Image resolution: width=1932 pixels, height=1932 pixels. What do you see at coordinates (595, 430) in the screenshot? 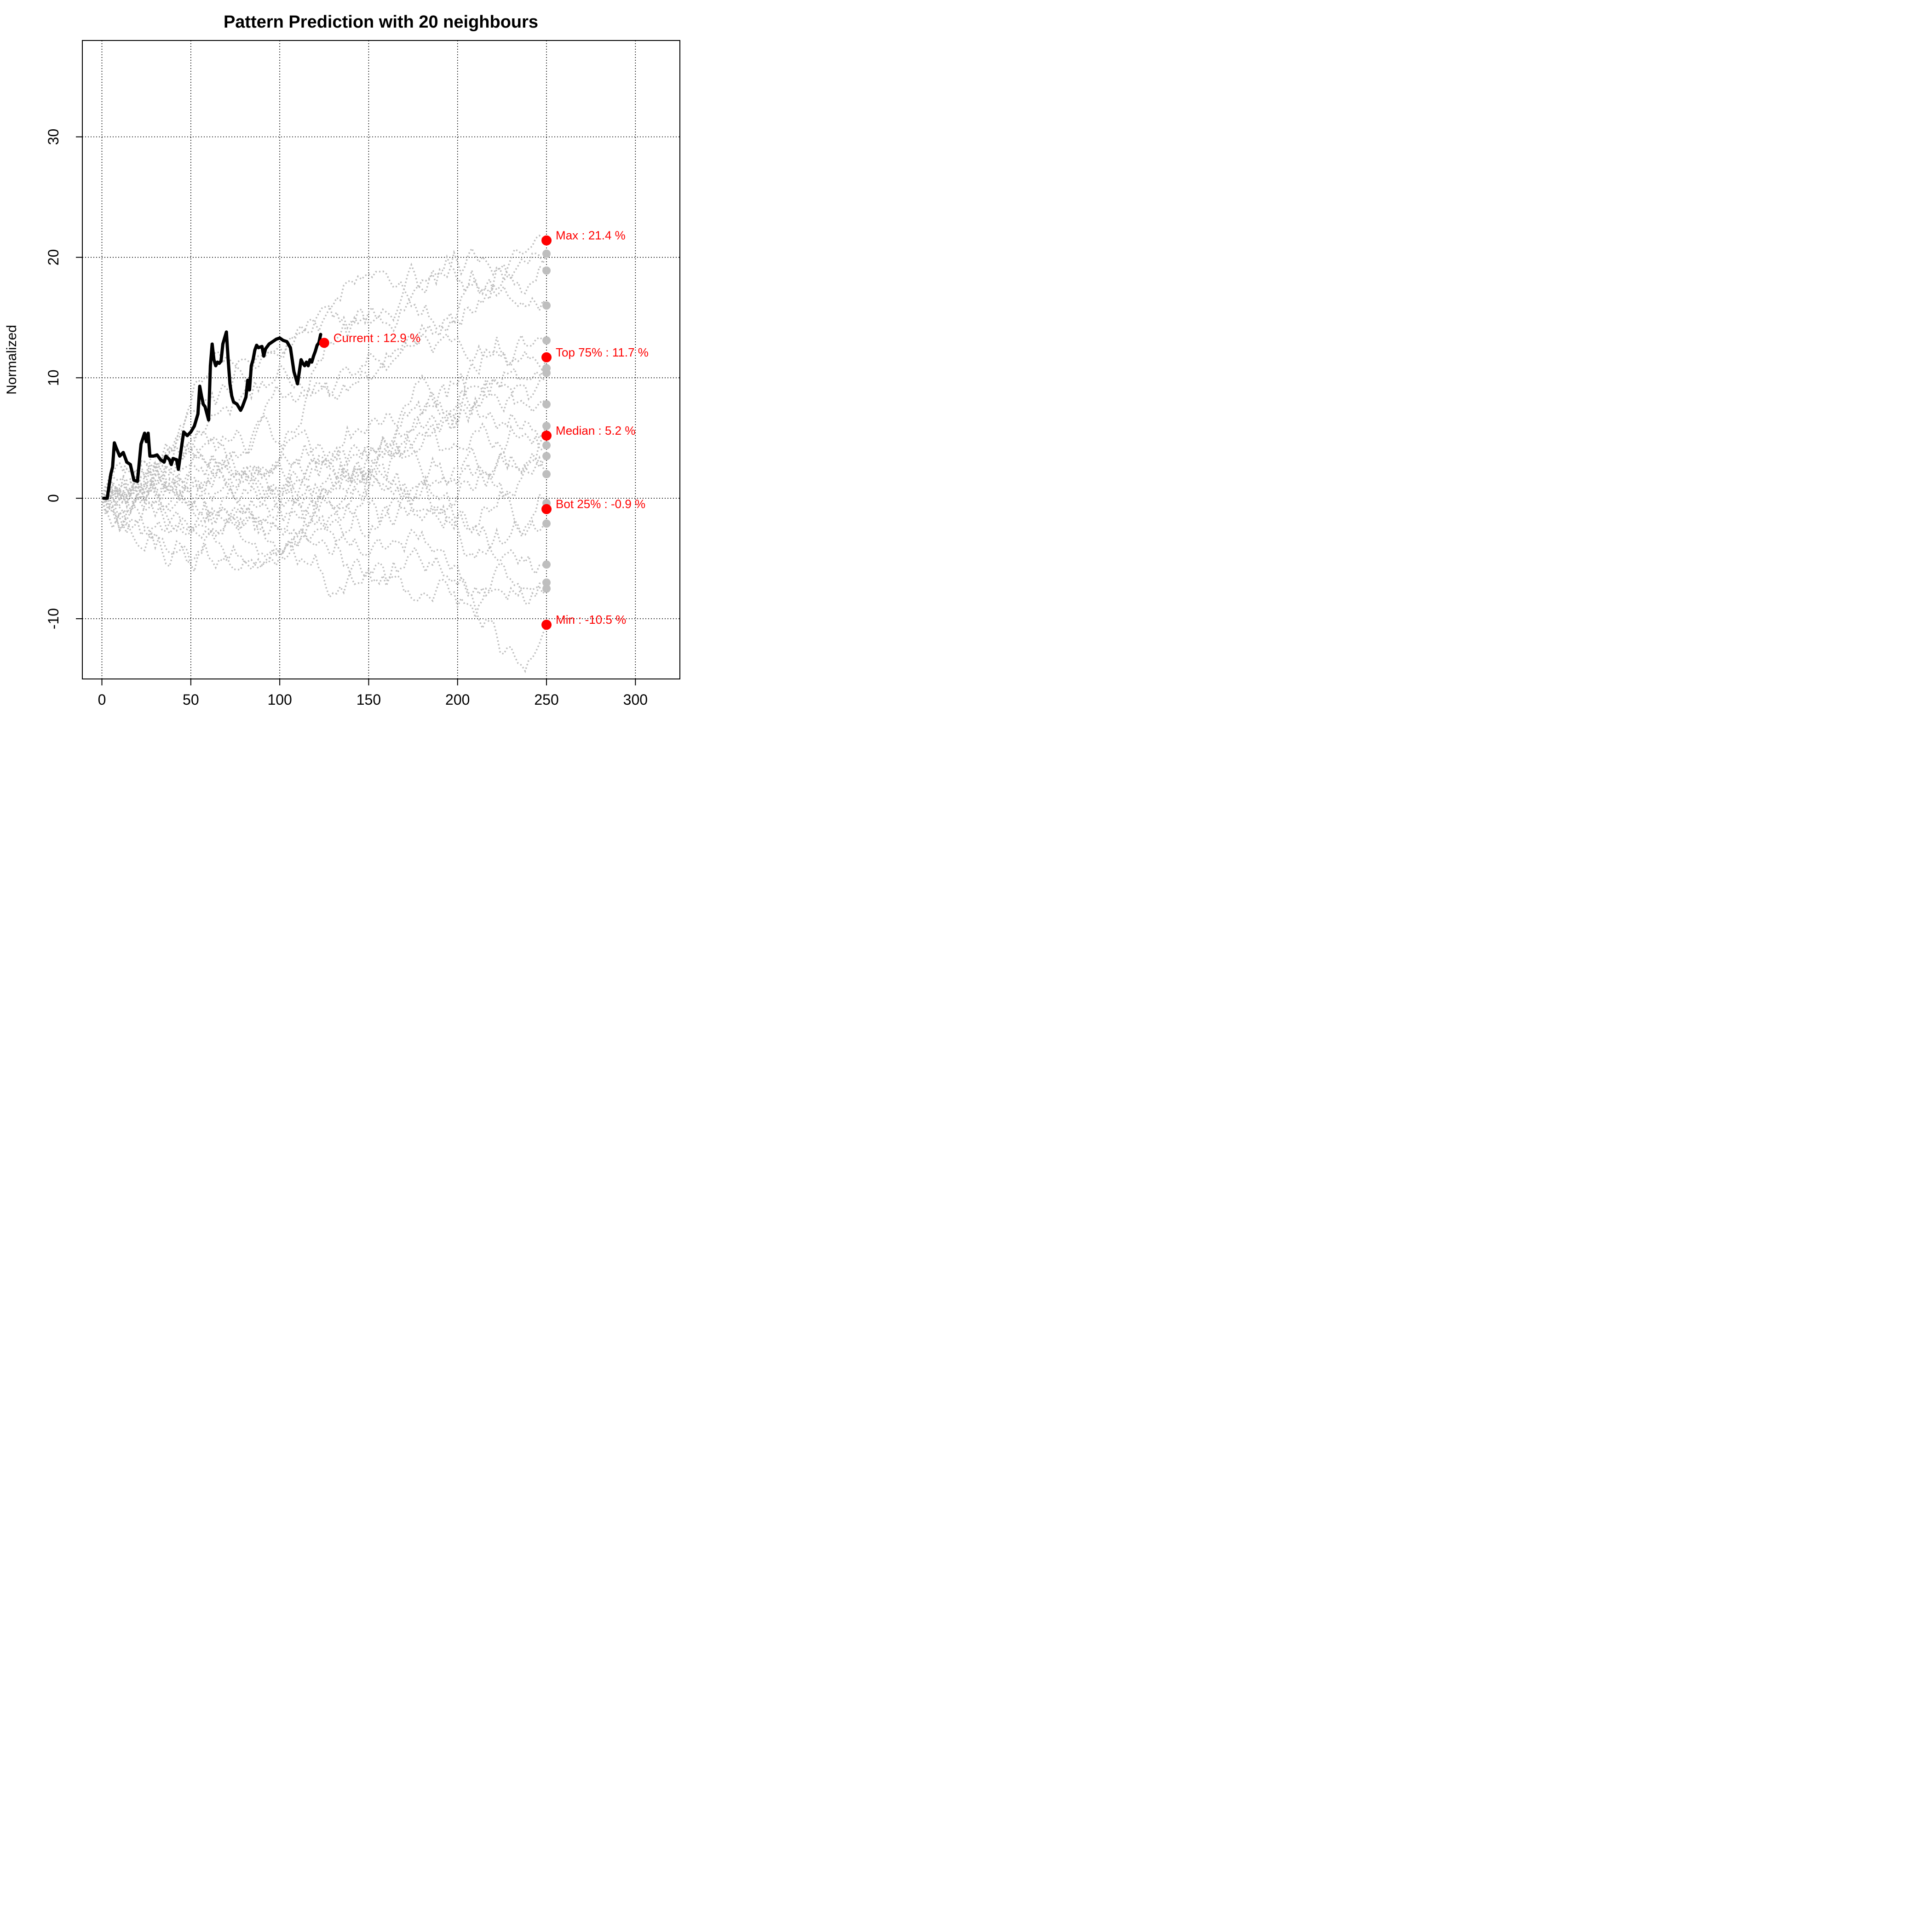
I see `marker-label: Median : 5.2 %` at bounding box center [595, 430].